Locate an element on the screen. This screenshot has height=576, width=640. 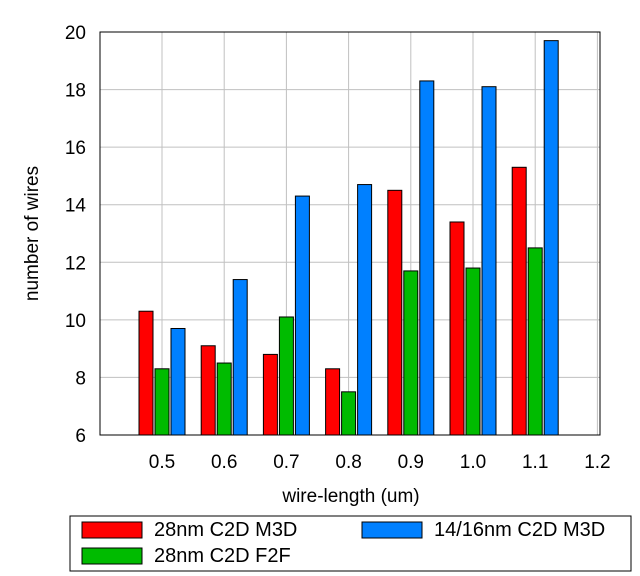
x-tick-label: 0.7 is located at coordinates (286, 462).